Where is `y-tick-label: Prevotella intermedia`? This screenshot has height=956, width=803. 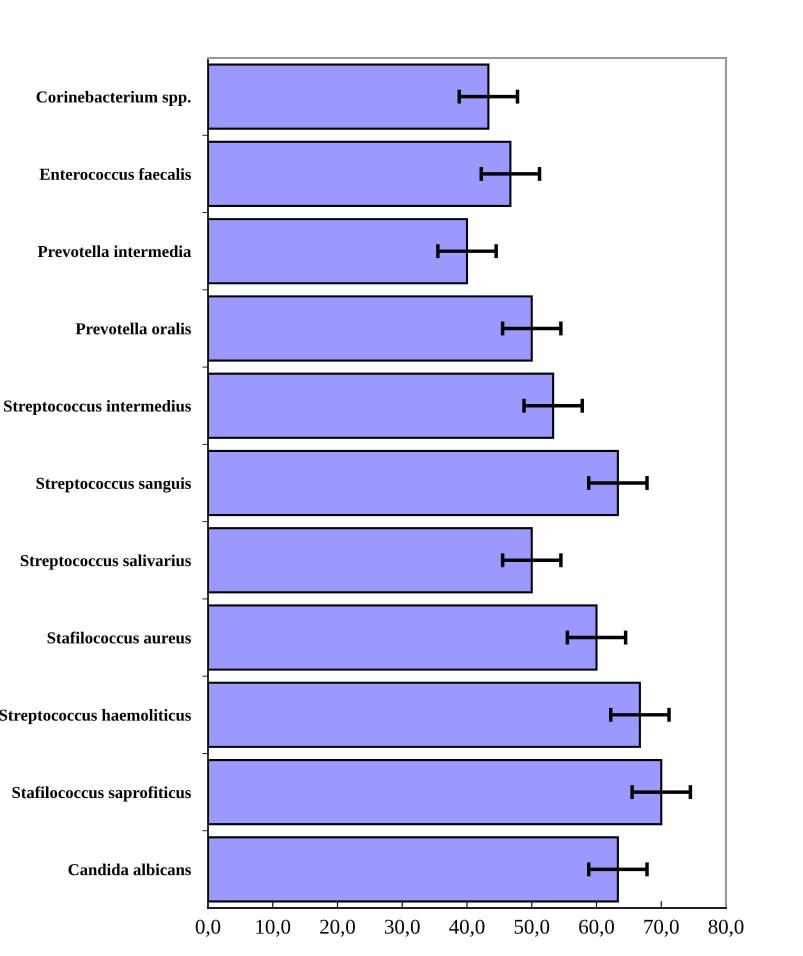
y-tick-label: Prevotella intermedia is located at coordinates (115, 251).